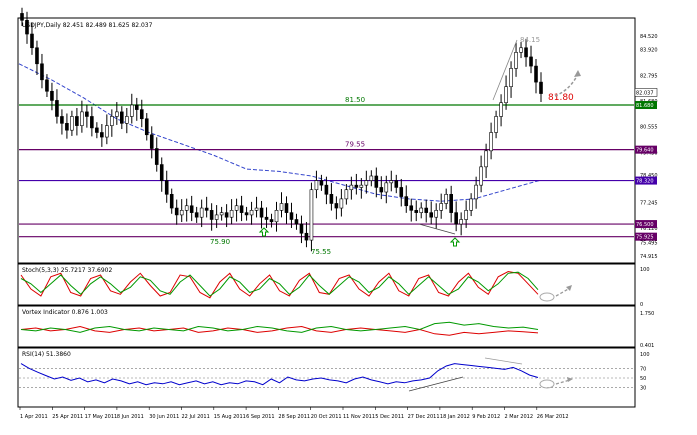  Describe the element at coordinates (321, 252) in the screenshot. I see `price-annotation: 75.55` at that location.